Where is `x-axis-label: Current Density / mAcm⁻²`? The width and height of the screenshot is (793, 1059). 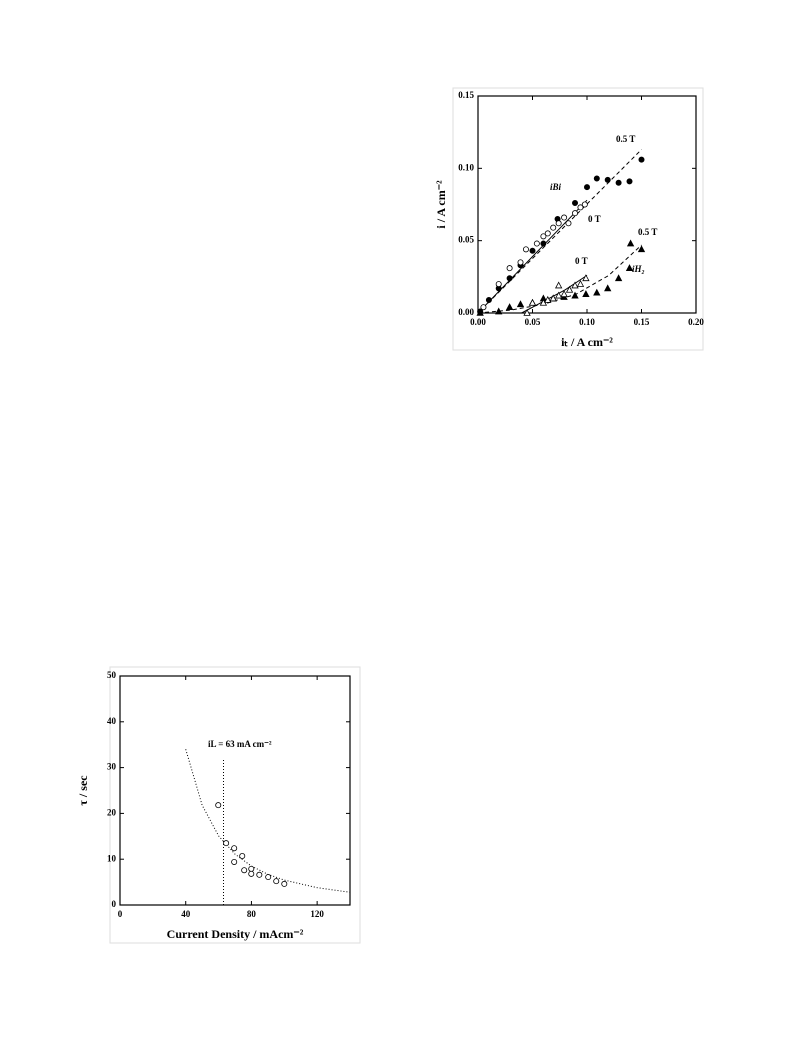
x-axis-label: Current Density / mAcm⁻² is located at coordinates (235, 934).